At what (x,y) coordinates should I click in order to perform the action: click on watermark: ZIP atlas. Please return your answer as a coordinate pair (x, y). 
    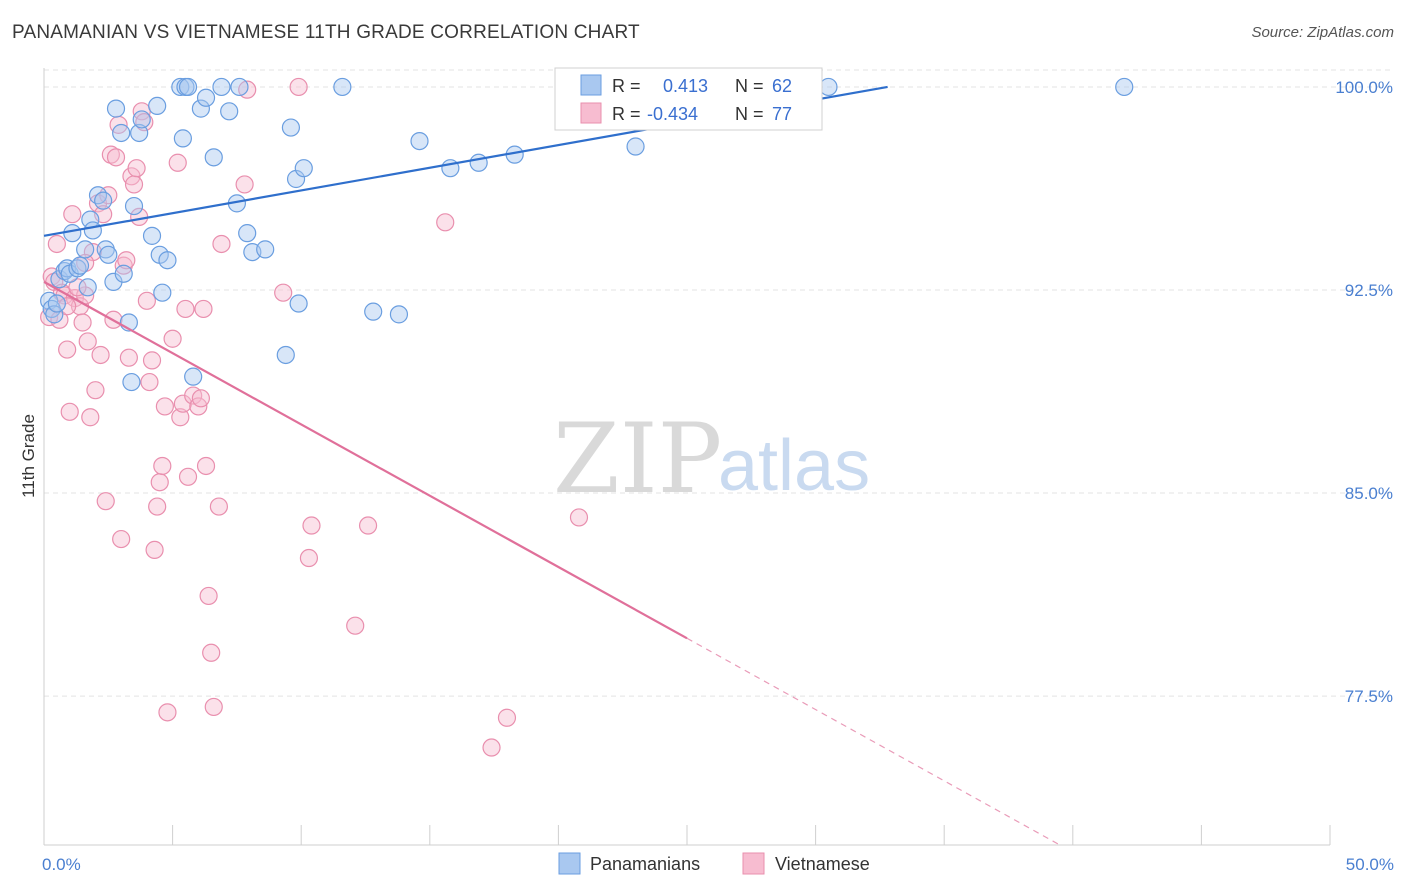
    Looking at the image, I should click on (711, 459).